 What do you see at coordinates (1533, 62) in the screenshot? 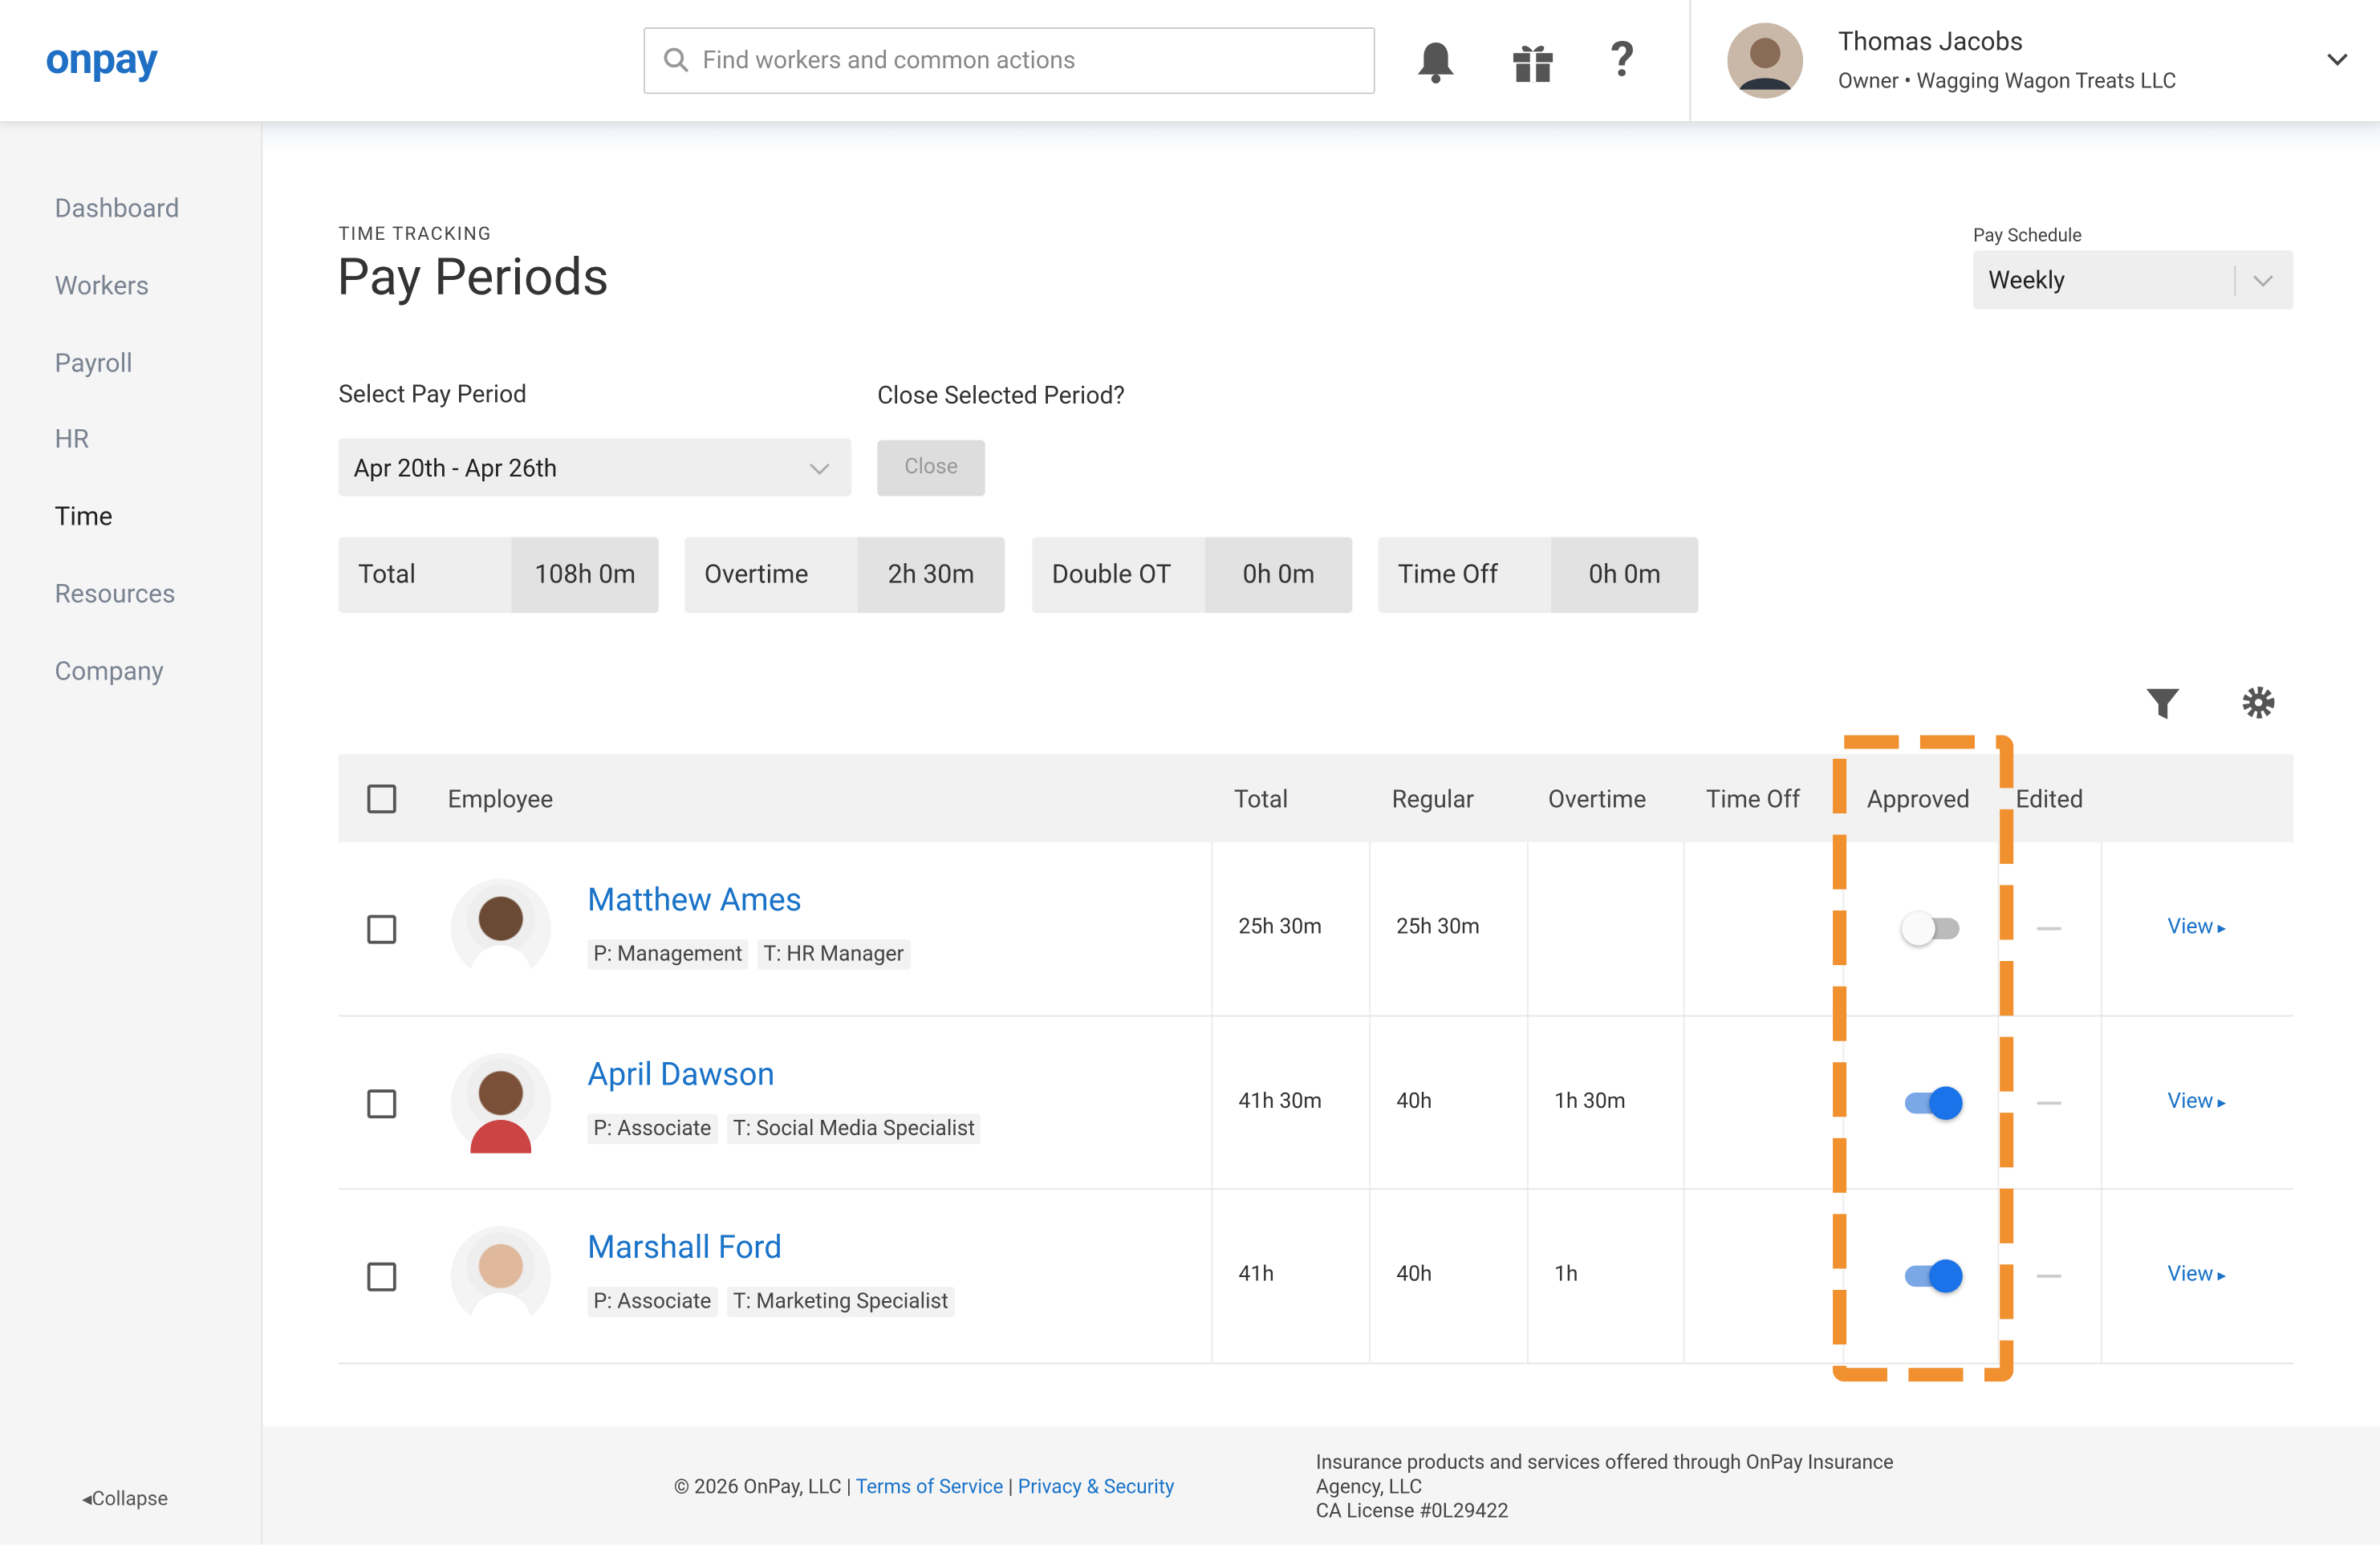
I see `gift-icon` at bounding box center [1533, 62].